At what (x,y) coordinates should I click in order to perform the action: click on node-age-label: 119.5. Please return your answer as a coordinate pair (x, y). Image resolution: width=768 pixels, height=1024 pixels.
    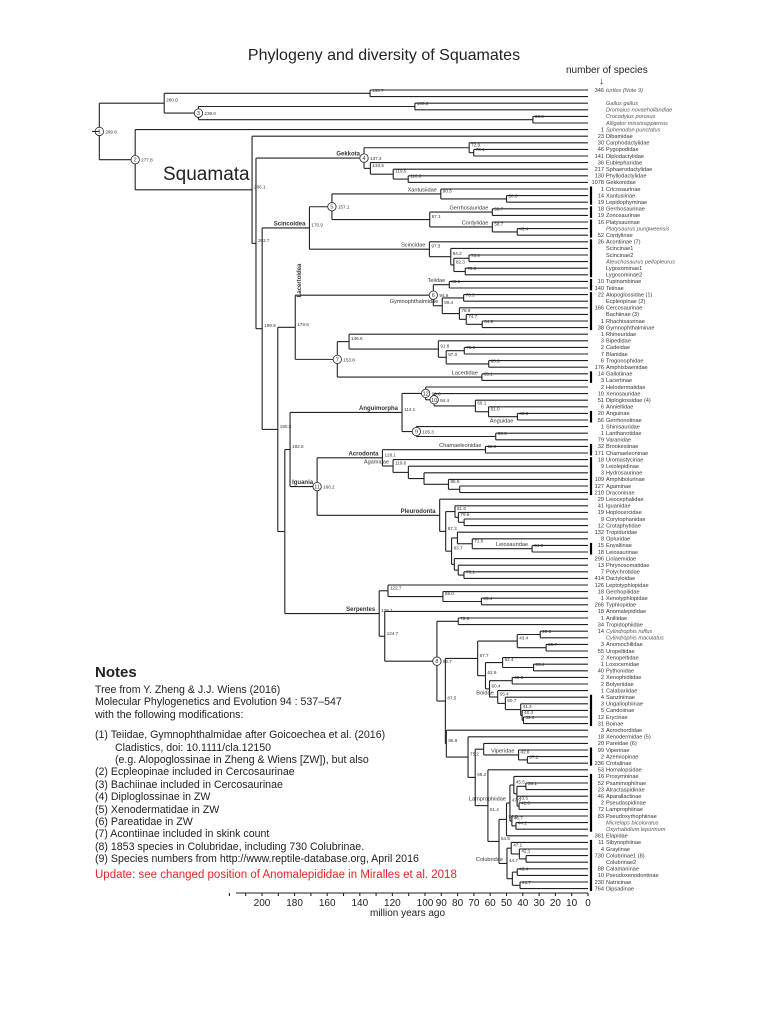
    Looking at the image, I should click on (401, 171).